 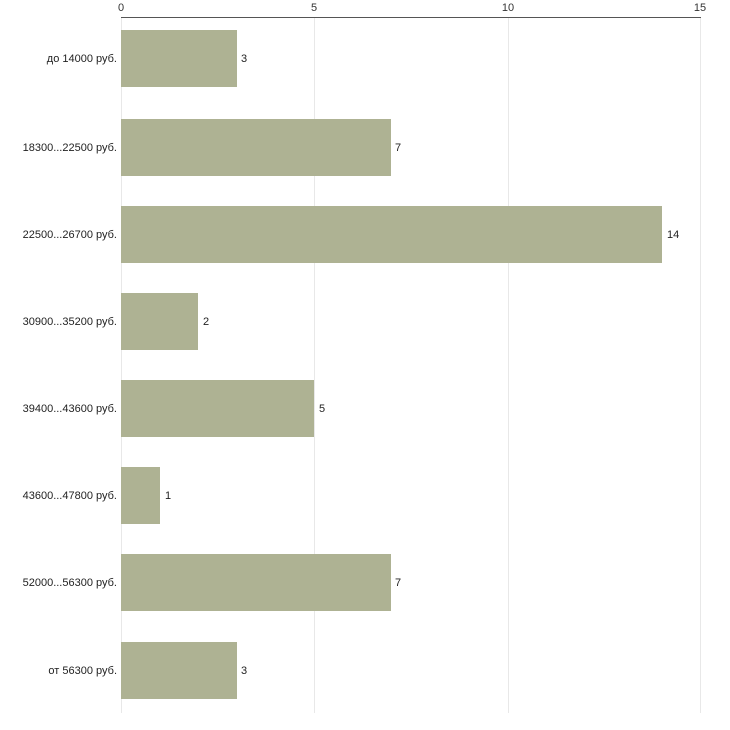 I want to click on category-label: 18300...22500 руб., so click(x=69, y=148).